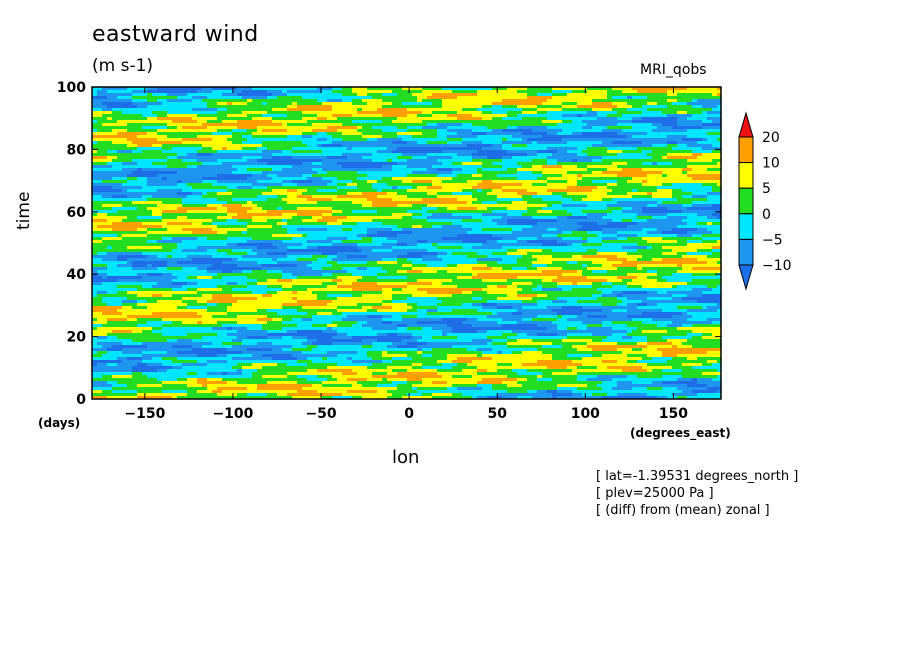 The width and height of the screenshot is (904, 654). What do you see at coordinates (409, 414) in the screenshot?
I see `x-tick-label: 0` at bounding box center [409, 414].